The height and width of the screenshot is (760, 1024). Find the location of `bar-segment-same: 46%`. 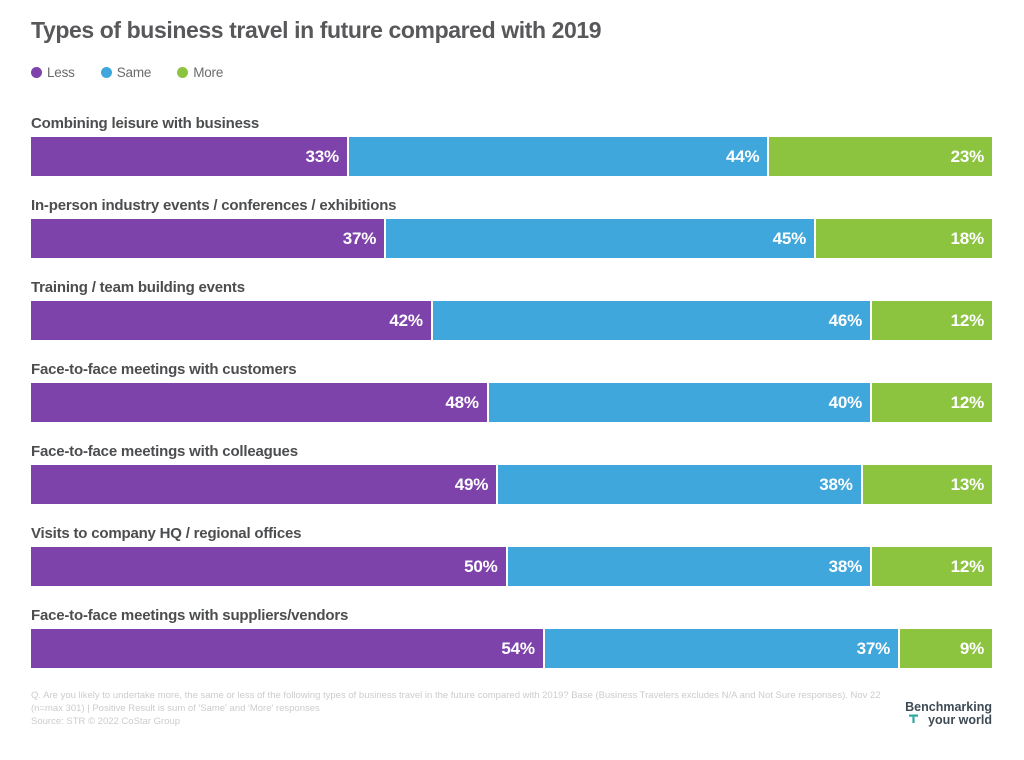

bar-segment-same: 46% is located at coordinates (651, 320).